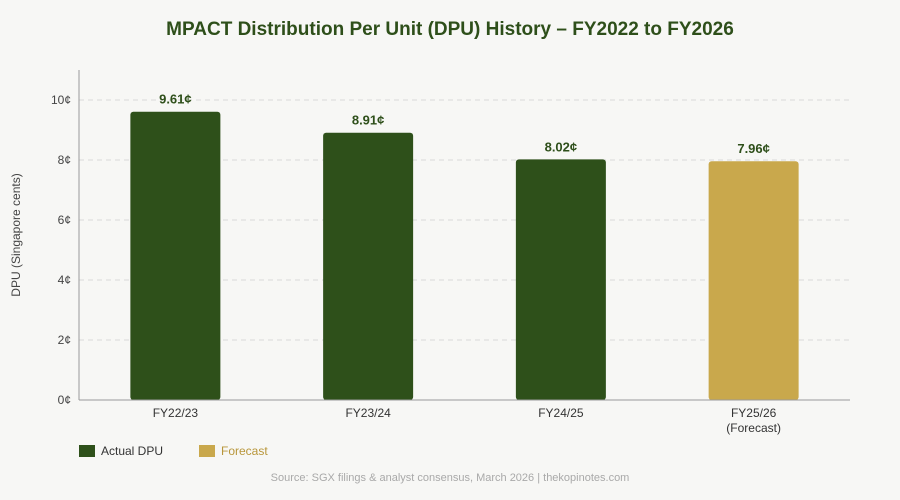 The height and width of the screenshot is (500, 900). What do you see at coordinates (175, 99) in the screenshot?
I see `data-label: 9.61¢` at bounding box center [175, 99].